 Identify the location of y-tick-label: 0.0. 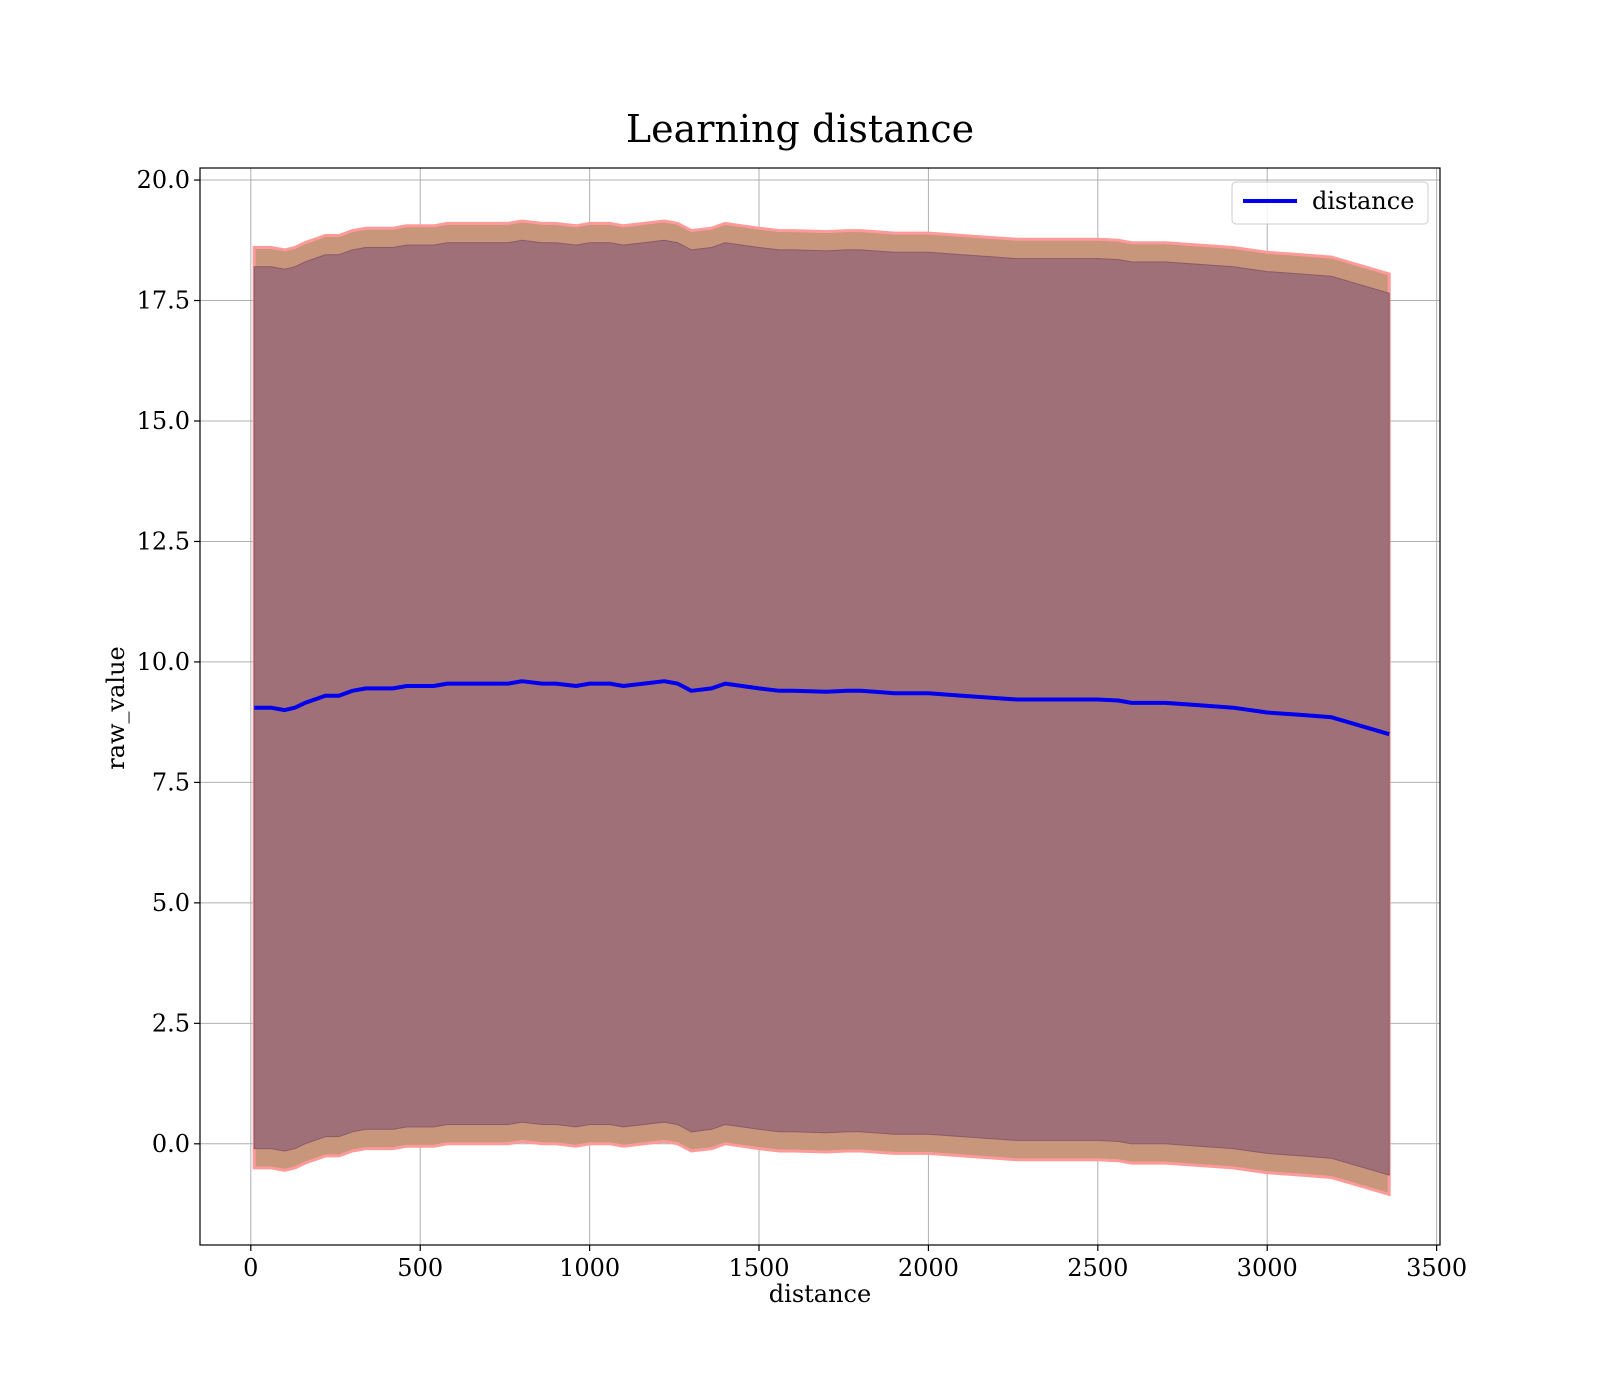
(171, 1144).